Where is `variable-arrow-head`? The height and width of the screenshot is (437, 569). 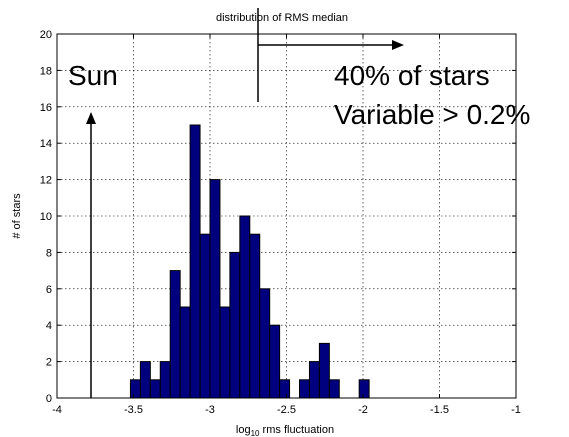 variable-arrow-head is located at coordinates (398, 45).